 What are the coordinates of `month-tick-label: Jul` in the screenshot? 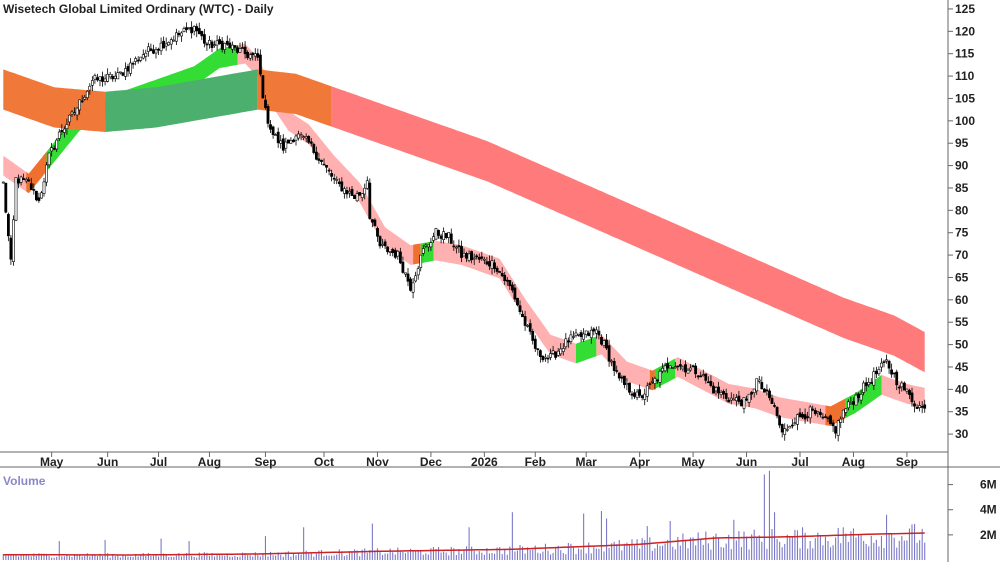 It's located at (158, 462).